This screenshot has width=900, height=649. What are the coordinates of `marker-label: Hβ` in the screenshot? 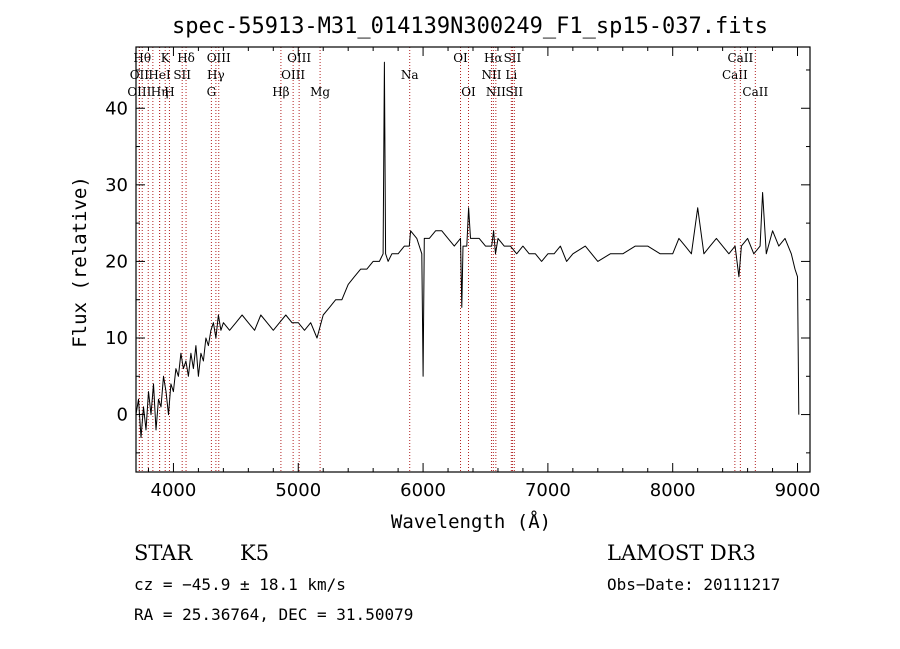 It's located at (280, 92).